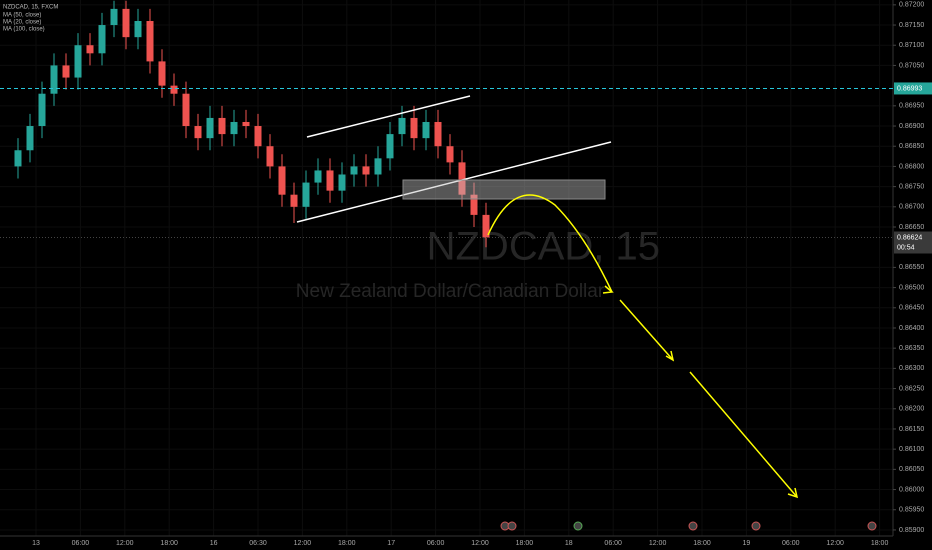 Image resolution: width=932 pixels, height=550 pixels. Describe the element at coordinates (911, 449) in the screenshot. I see `y-tick-label: 0.86100` at that location.